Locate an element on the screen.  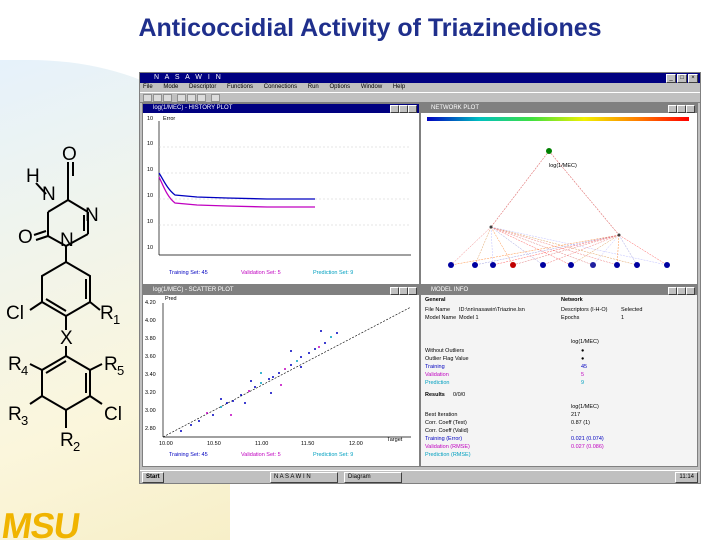
atom-cl2: Cl is located at coordinates (113, 414).